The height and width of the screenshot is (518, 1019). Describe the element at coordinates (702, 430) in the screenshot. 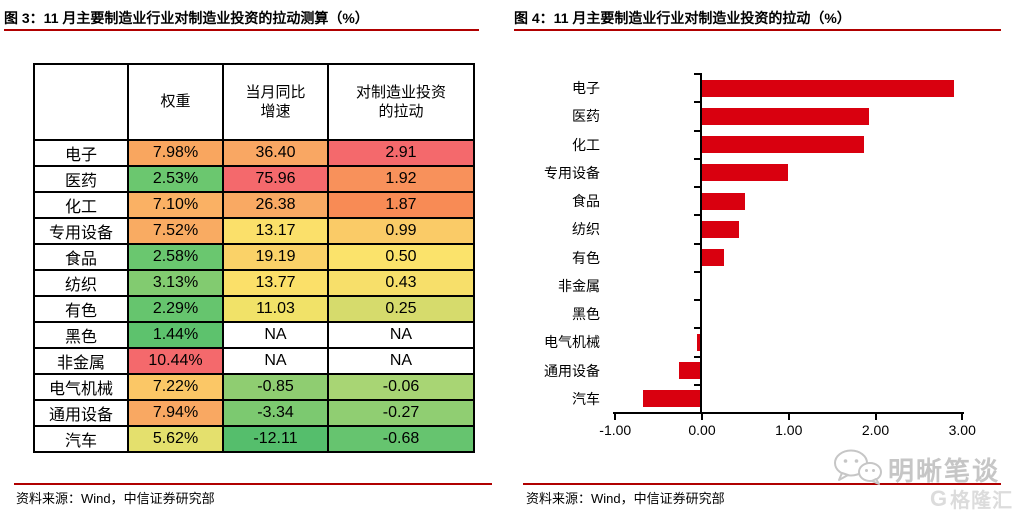

I see `x-axis-label: 0.00` at that location.